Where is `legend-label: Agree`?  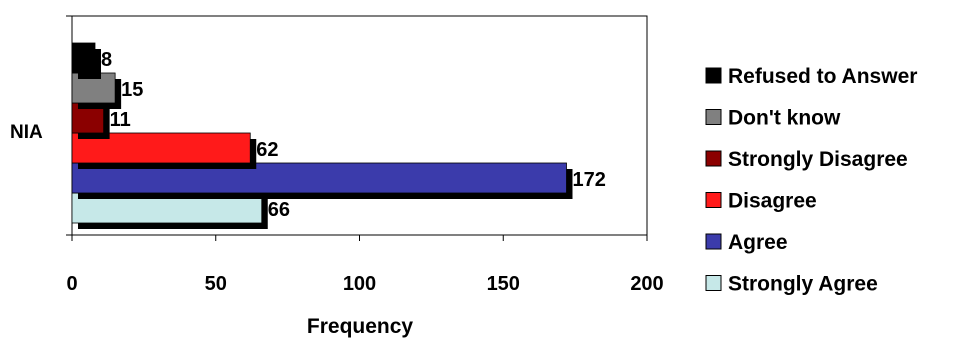
legend-label: Agree is located at coordinates (758, 242).